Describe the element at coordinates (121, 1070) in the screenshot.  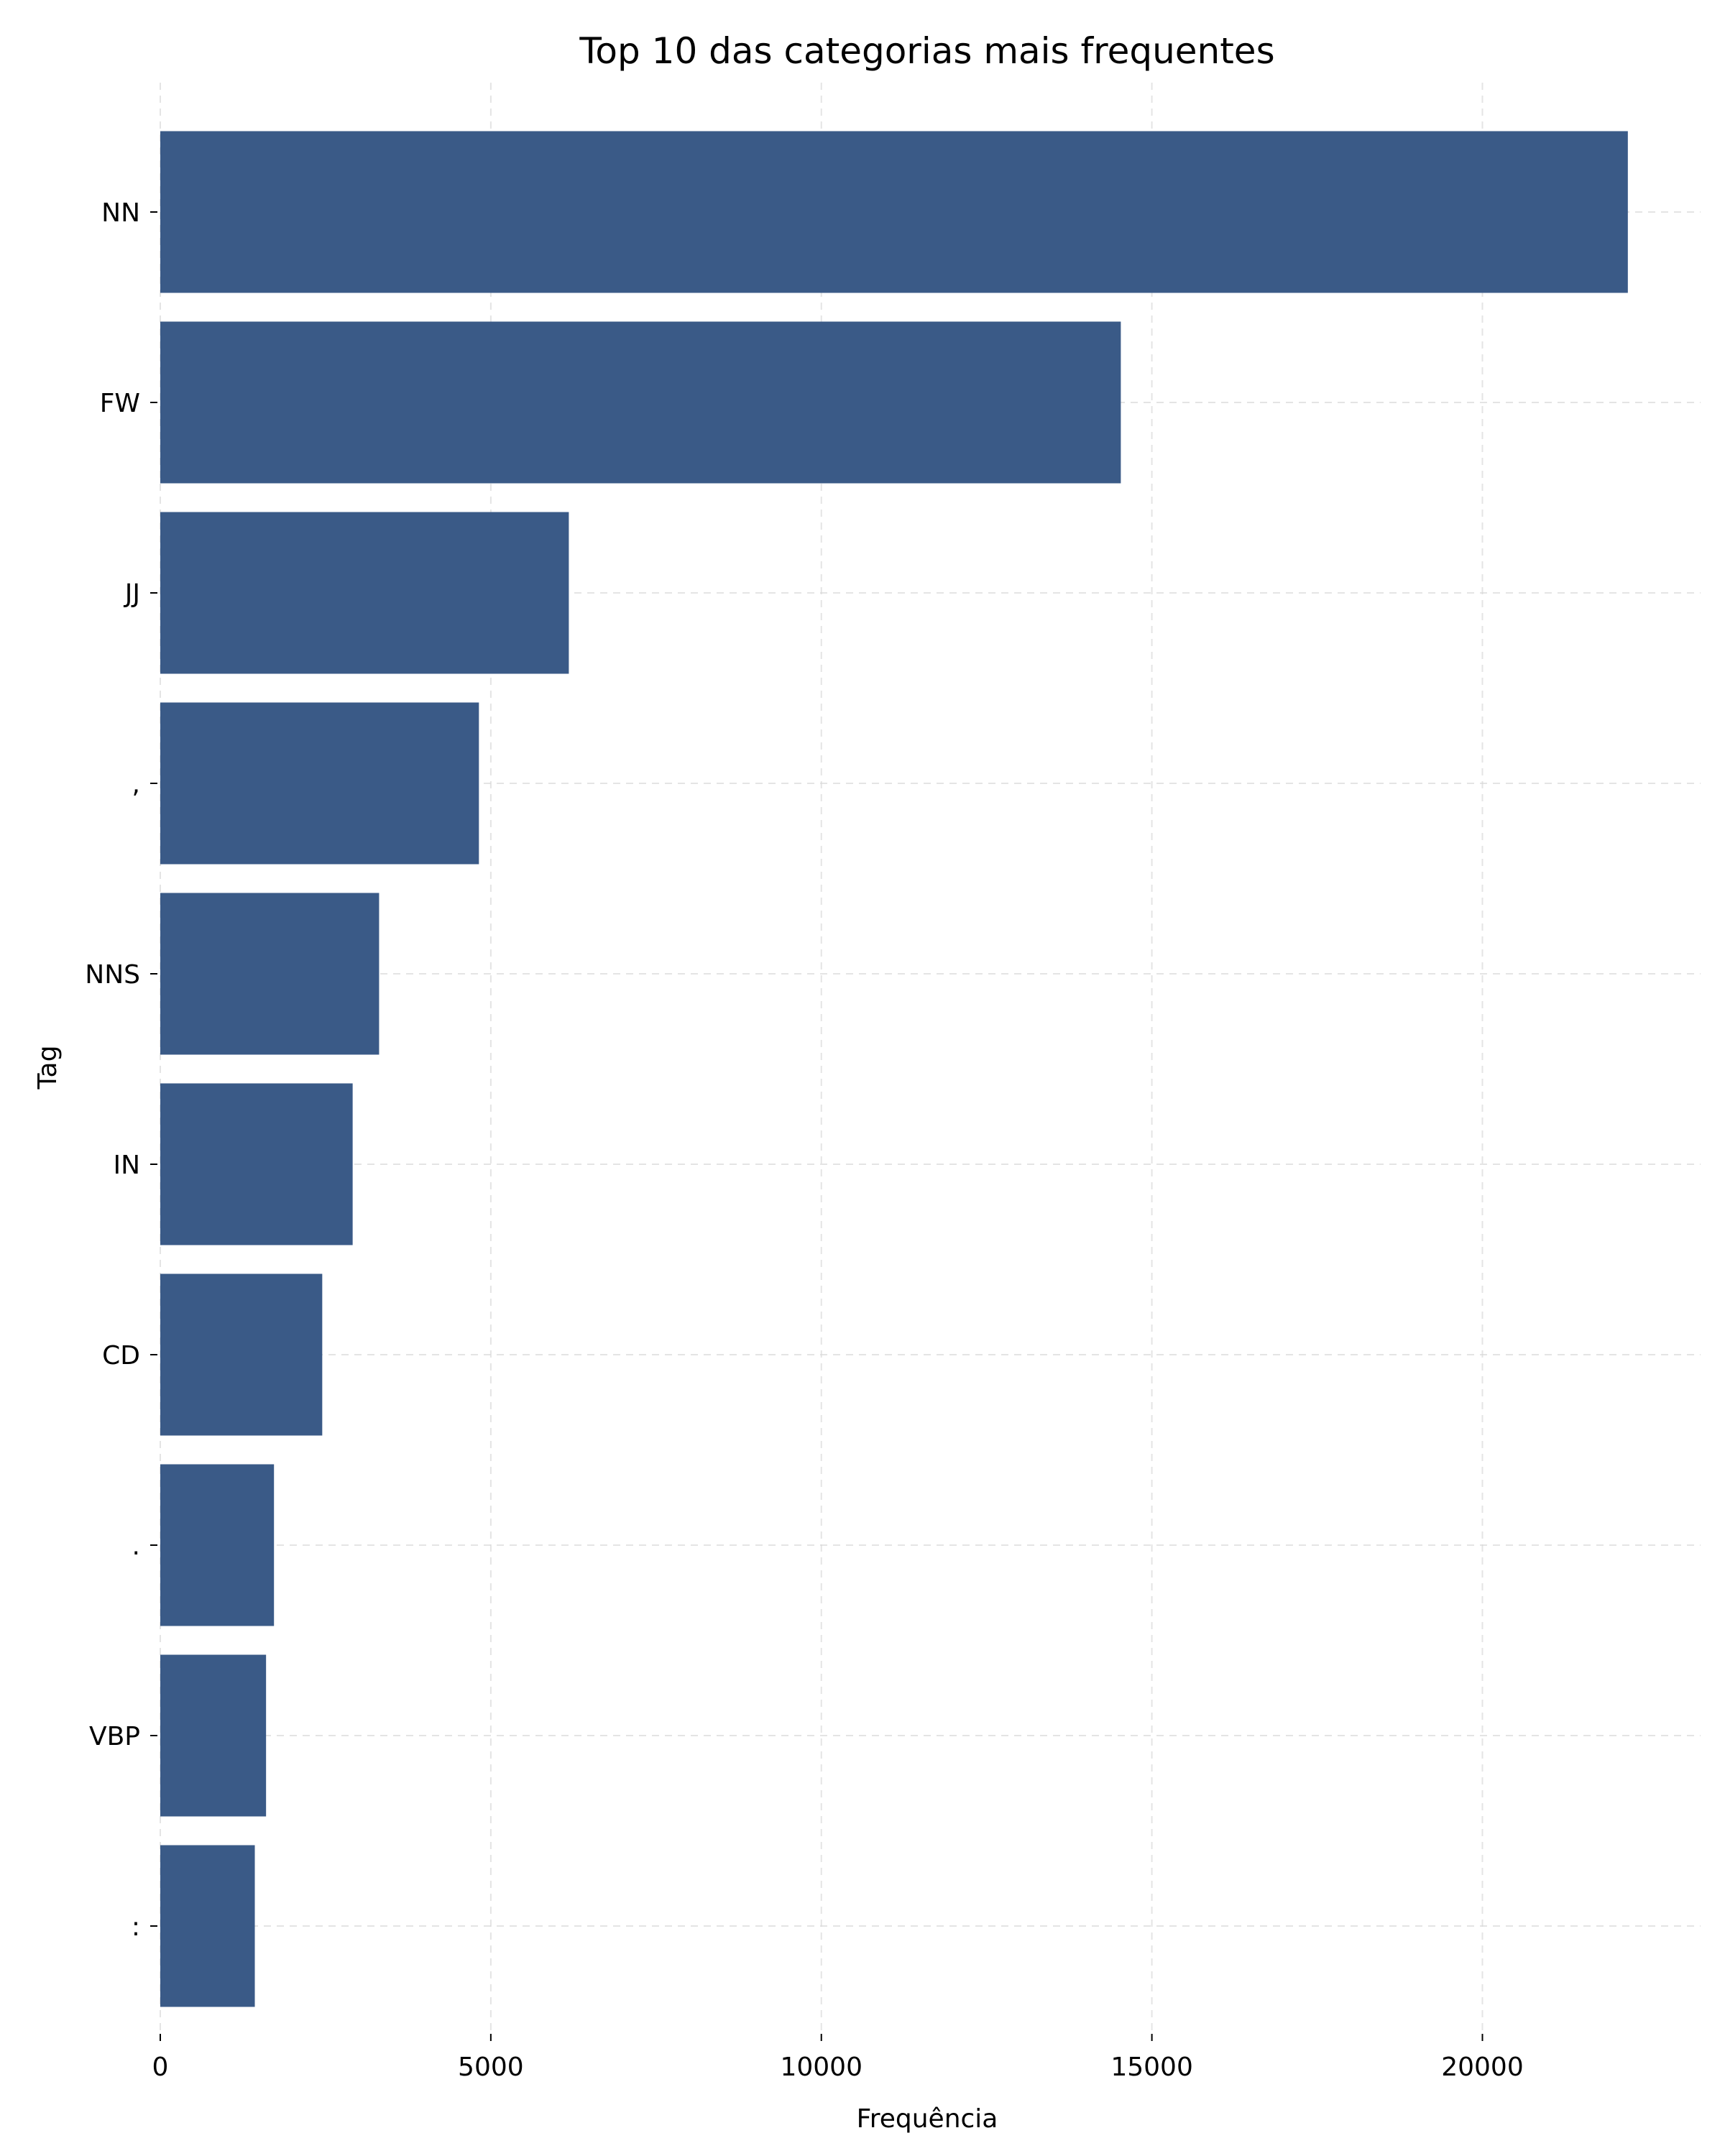
I see `y-axis-ticks: NN FW JJ, NNS IN CD. VBP:` at that location.